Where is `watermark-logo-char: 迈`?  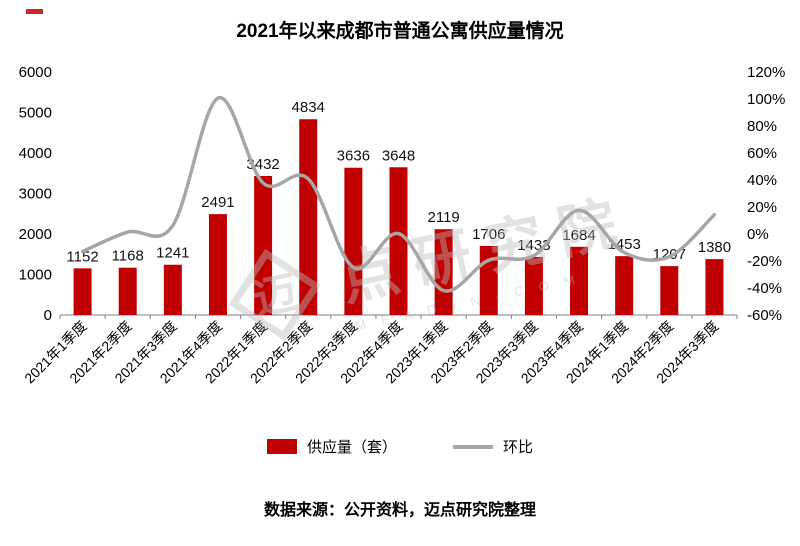
watermark-logo-char: 迈 is located at coordinates (275, 296).